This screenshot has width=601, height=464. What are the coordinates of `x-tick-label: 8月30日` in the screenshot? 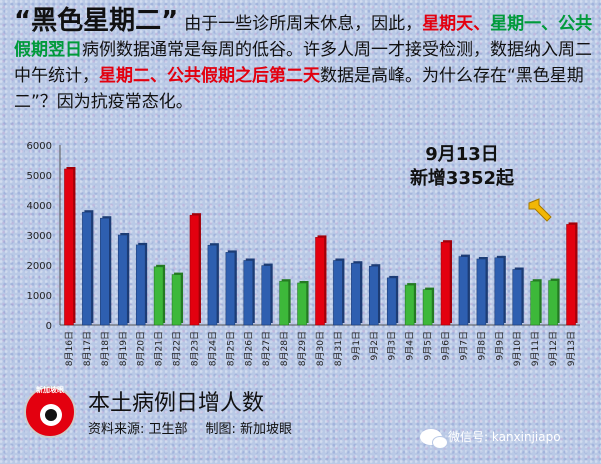 It's located at (320, 348).